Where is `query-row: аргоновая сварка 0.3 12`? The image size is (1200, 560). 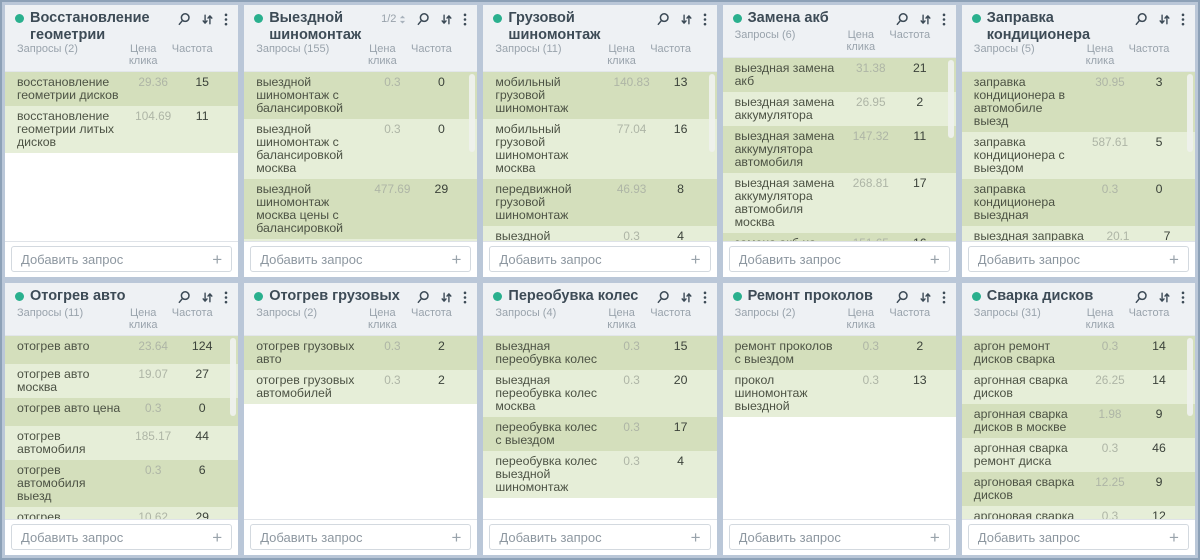
query-row: аргоновая сварка 0.3 12 is located at coordinates (1078, 512).